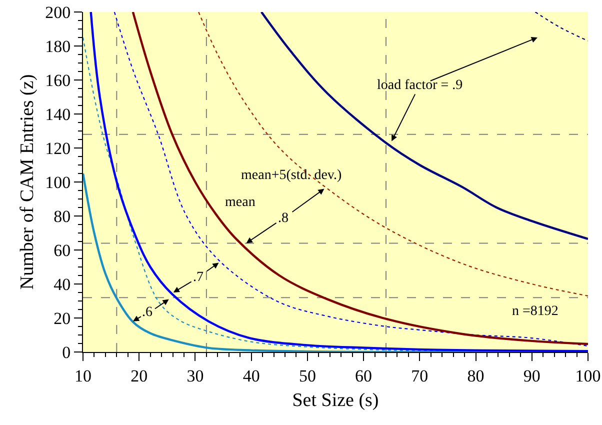  I want to click on x-tick-label: 60, so click(363, 376).